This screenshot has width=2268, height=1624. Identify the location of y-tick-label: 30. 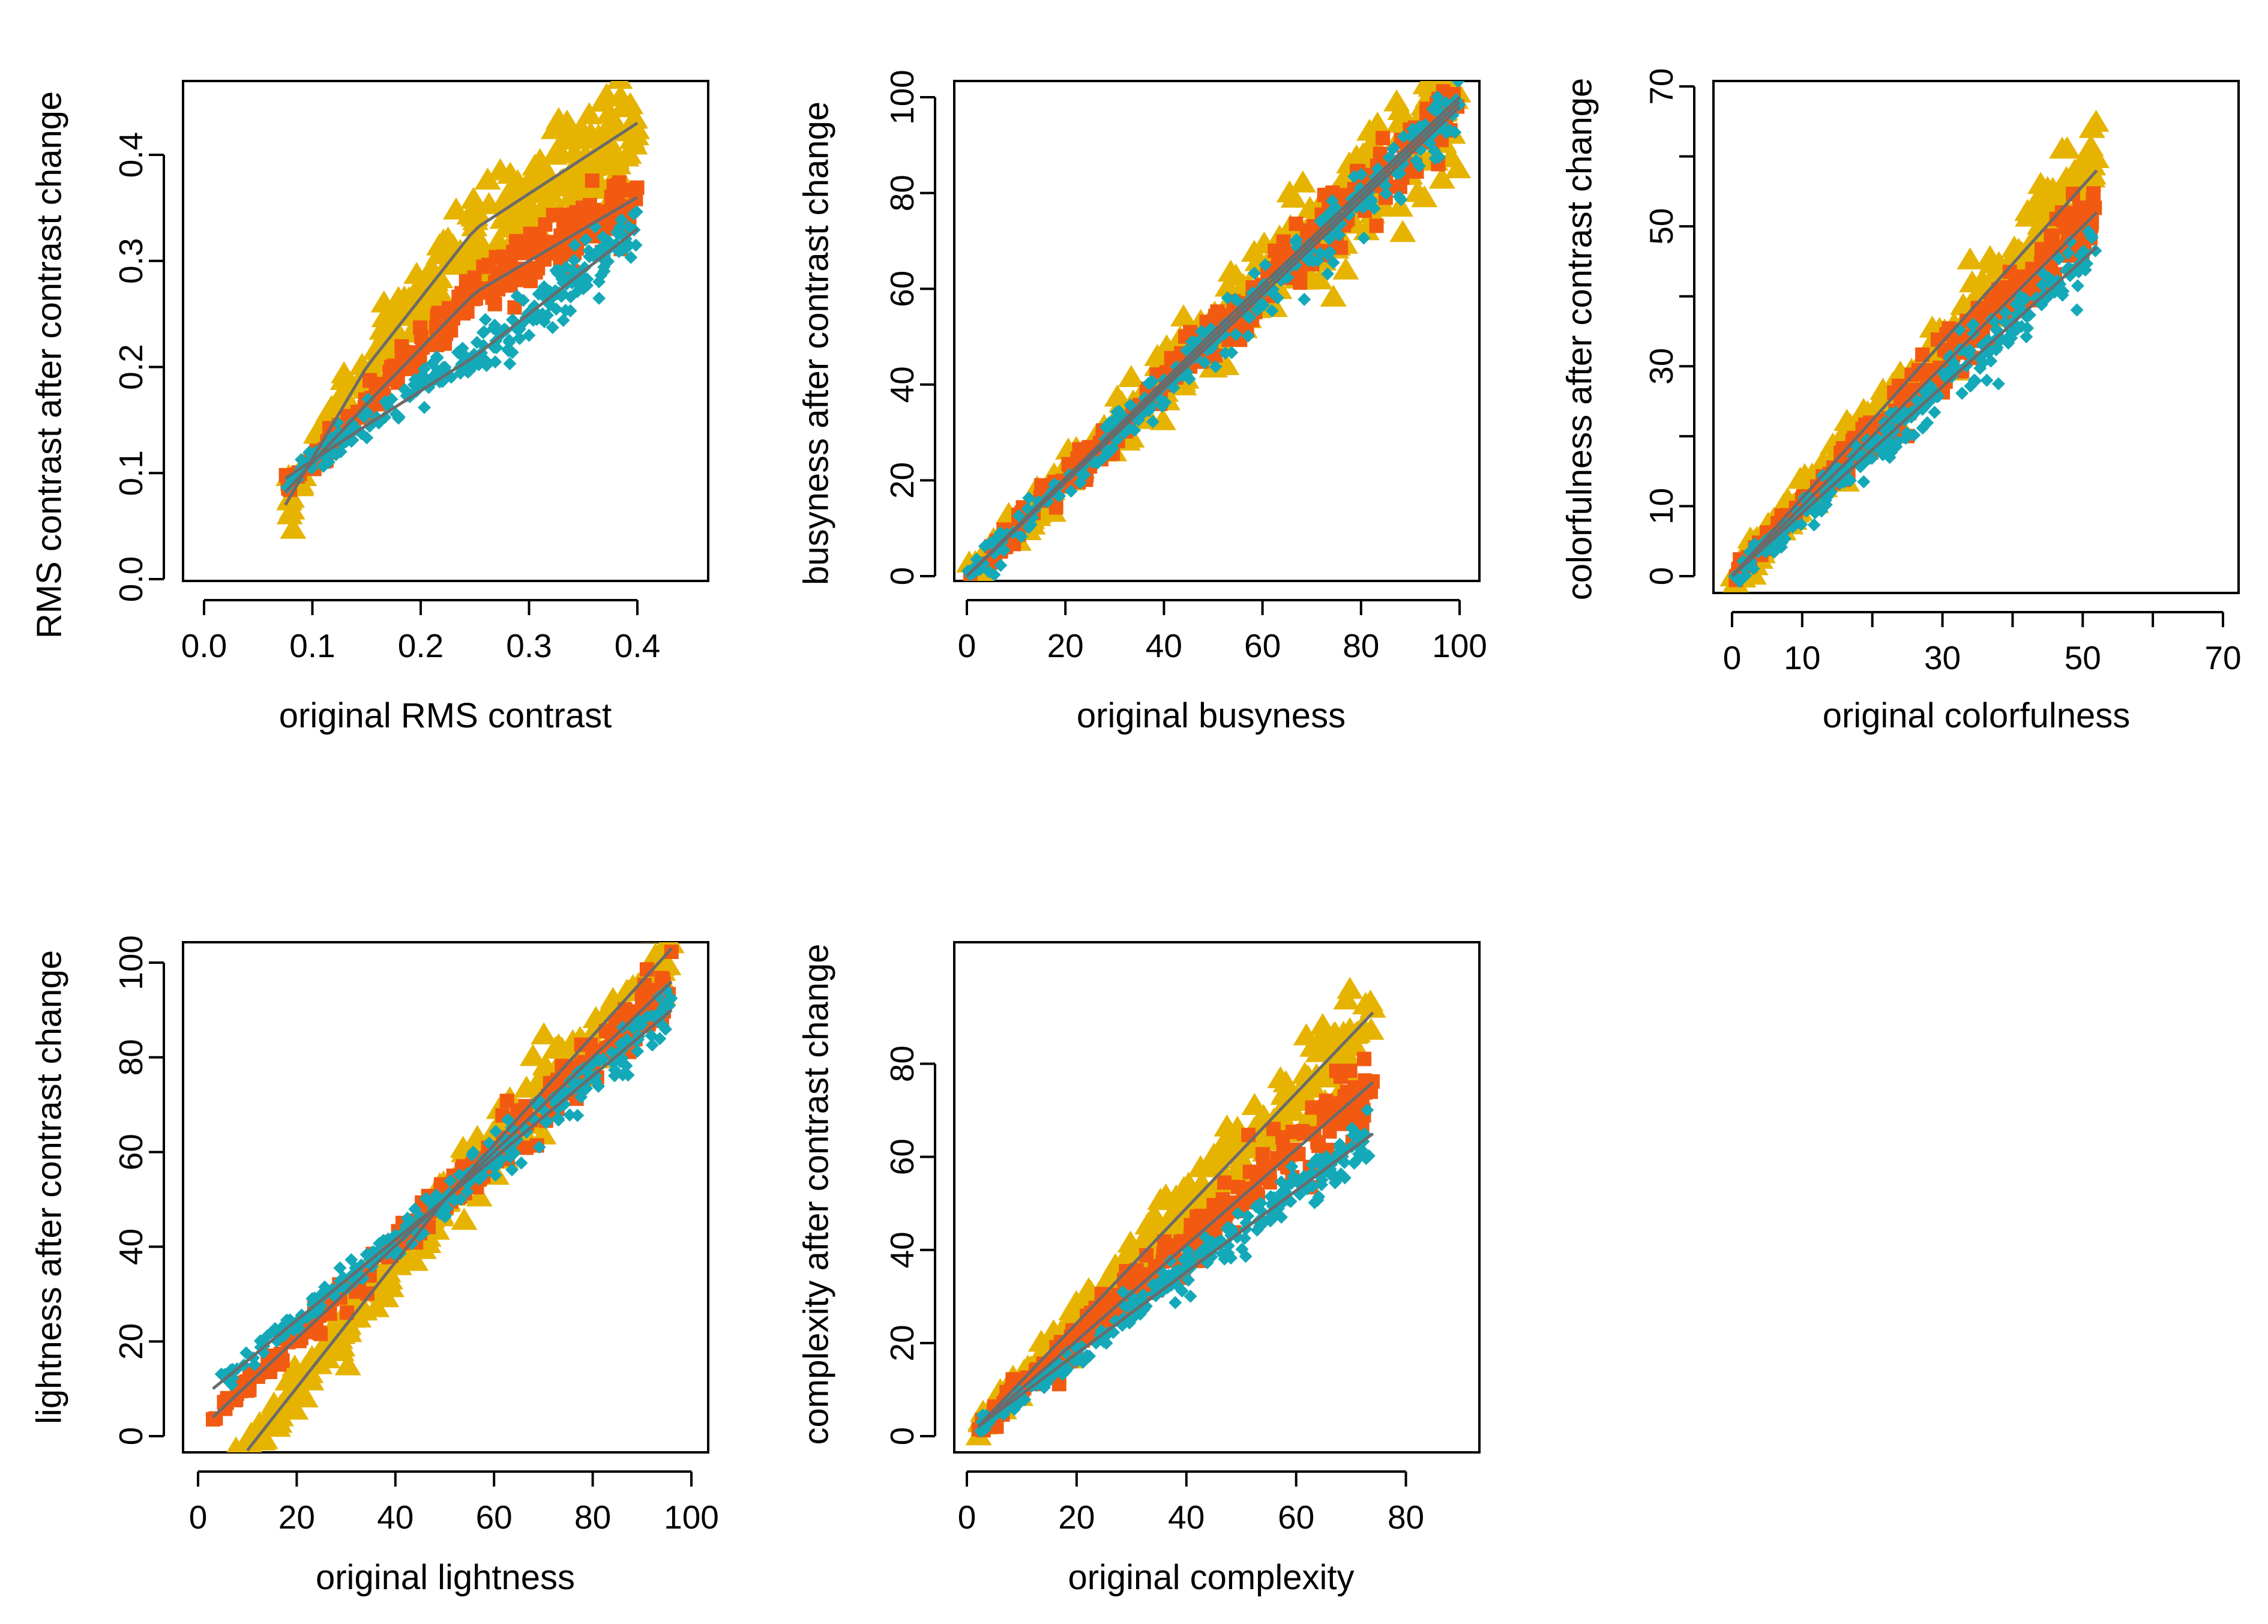
(1661, 366).